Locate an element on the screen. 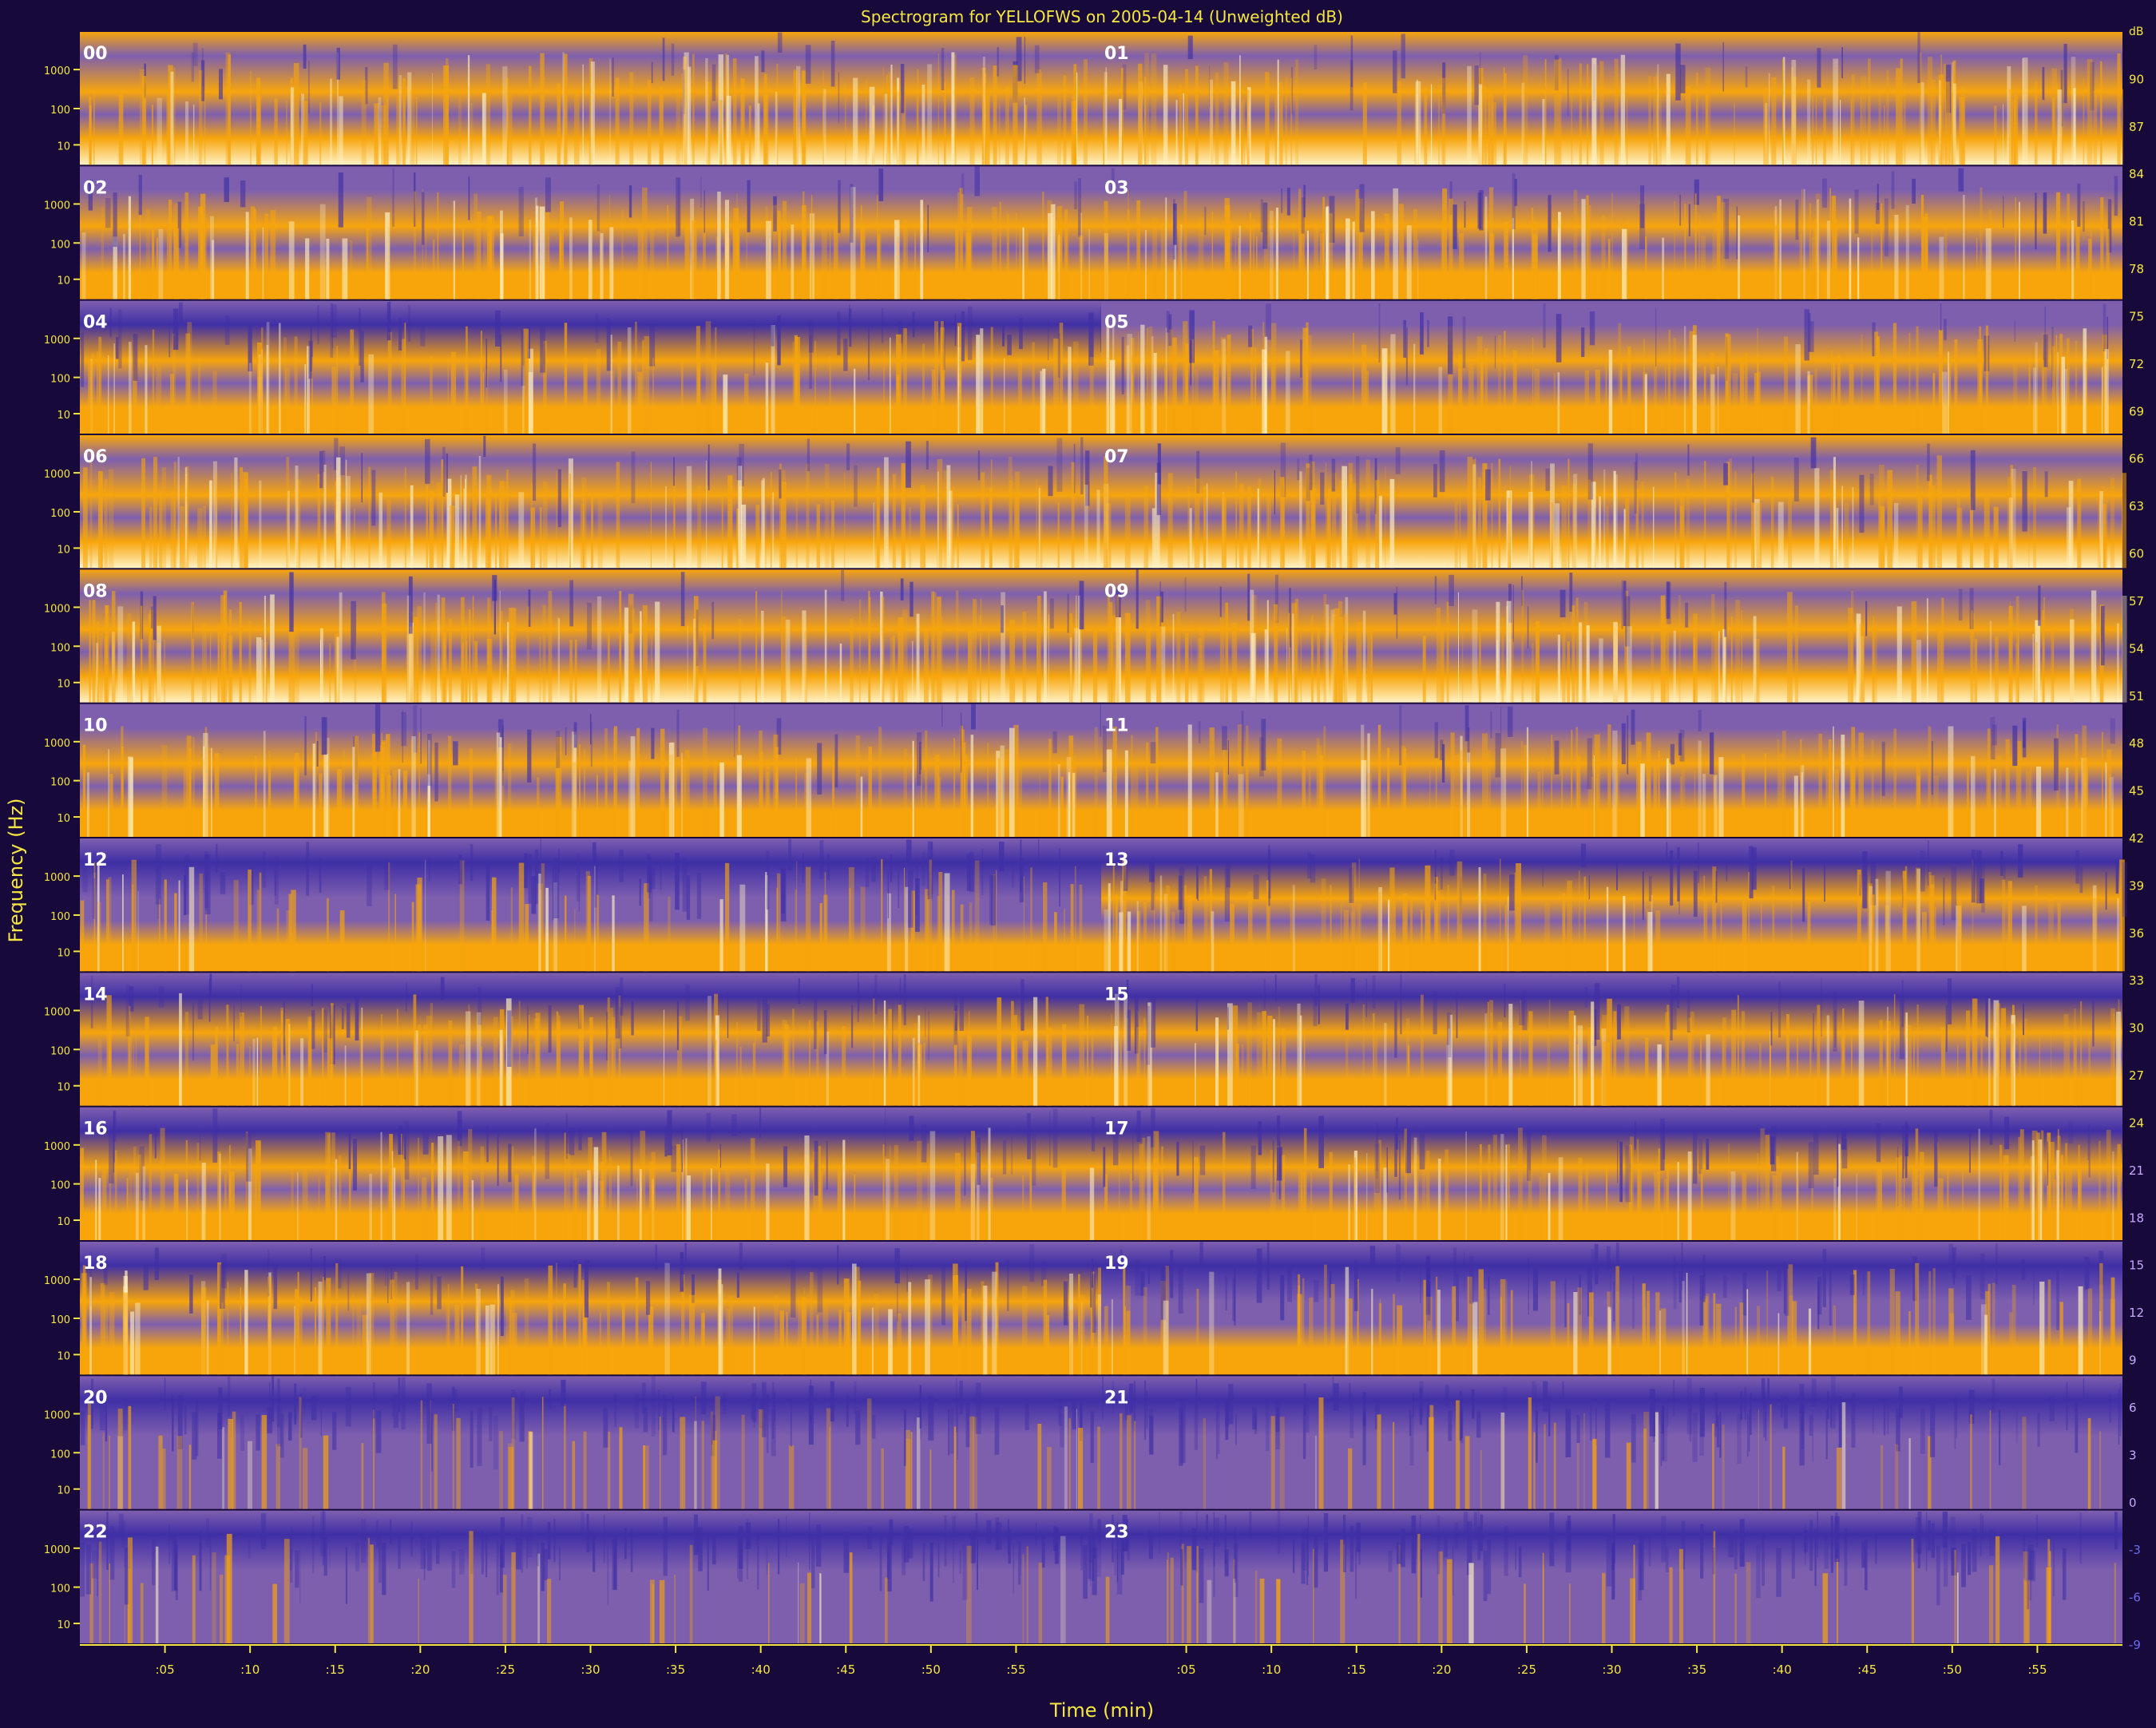  colorbar-tick-label: 69 is located at coordinates (2136, 411).